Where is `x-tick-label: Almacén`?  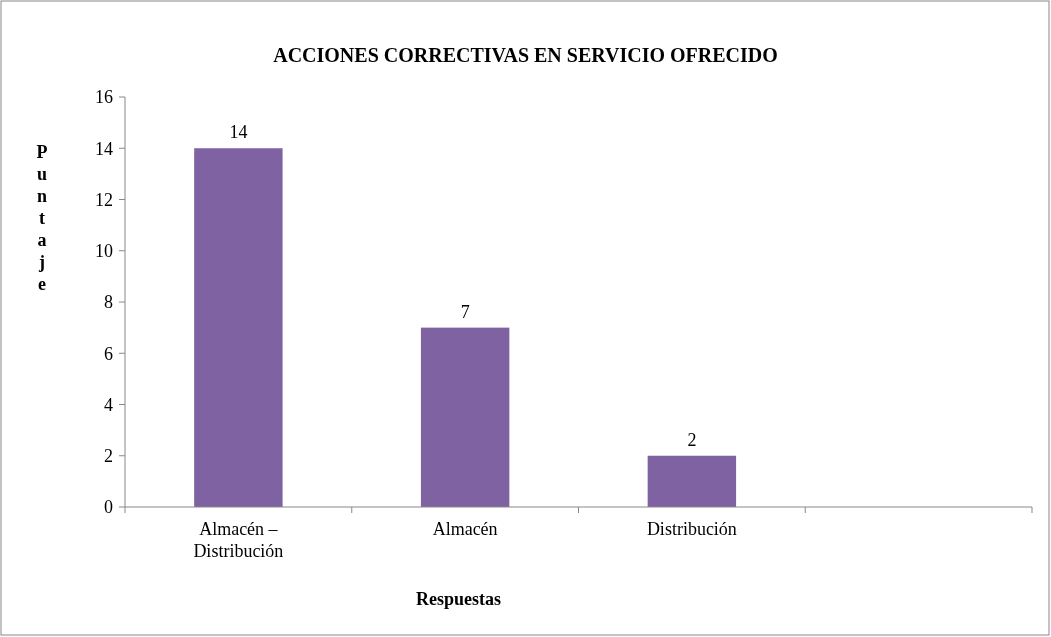 x-tick-label: Almacén is located at coordinates (465, 529).